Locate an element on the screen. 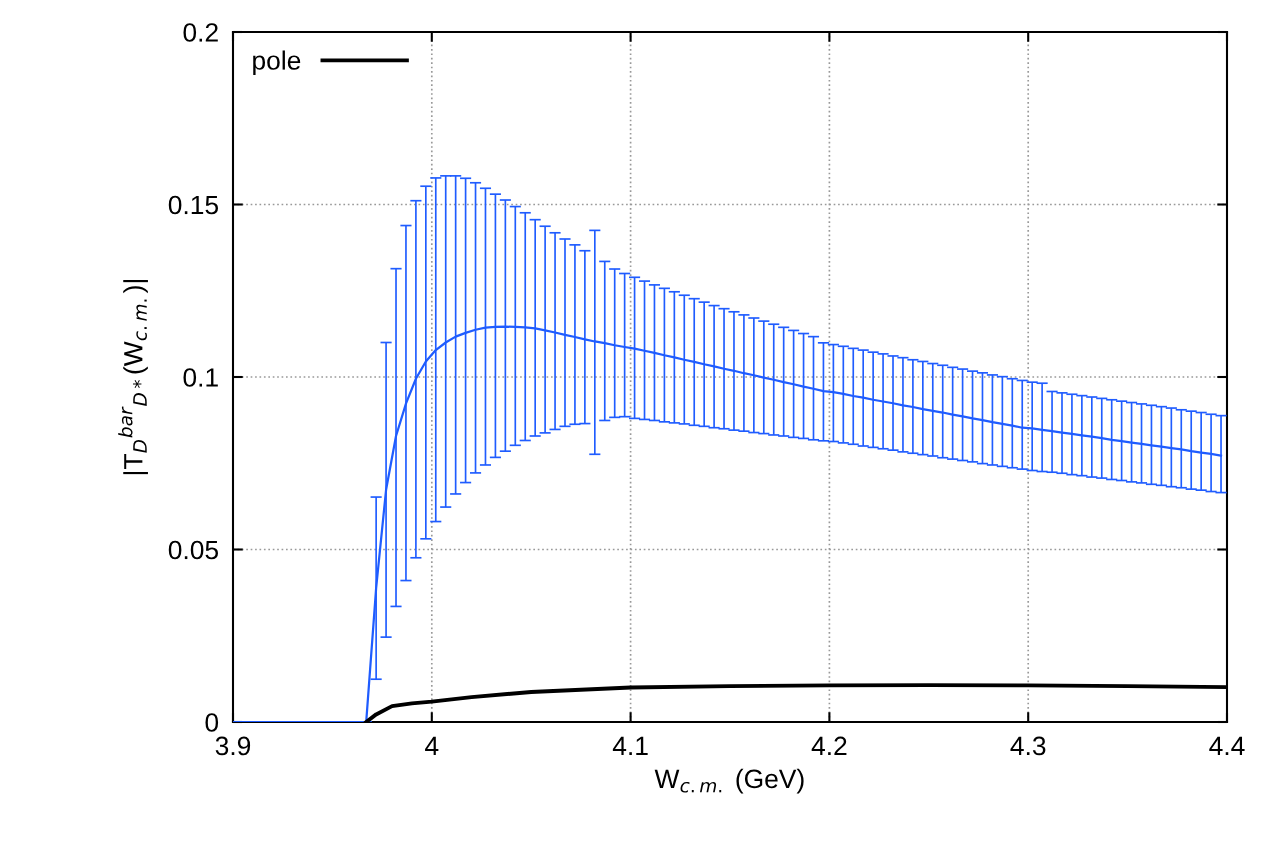 Image resolution: width=1262 pixels, height=843 pixels. x-tick-label: 4.2 is located at coordinates (829, 746).